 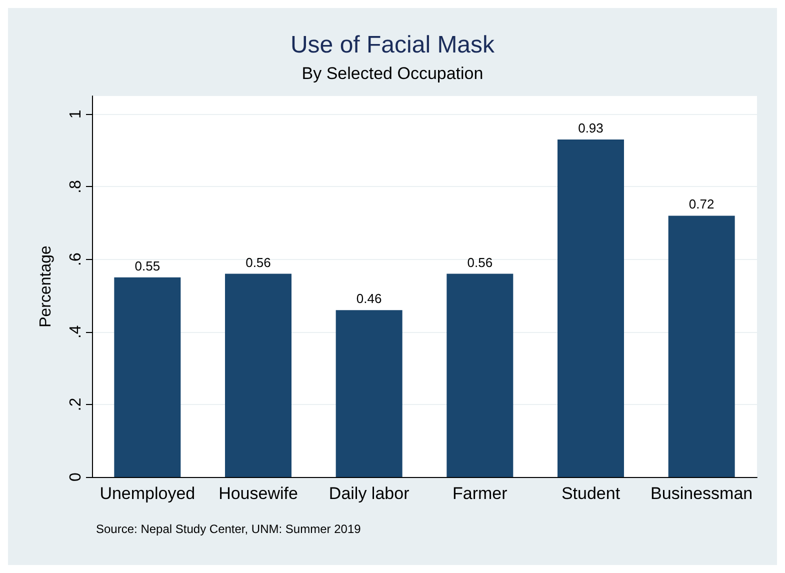 I want to click on x-tick-label: Student, so click(x=590, y=493).